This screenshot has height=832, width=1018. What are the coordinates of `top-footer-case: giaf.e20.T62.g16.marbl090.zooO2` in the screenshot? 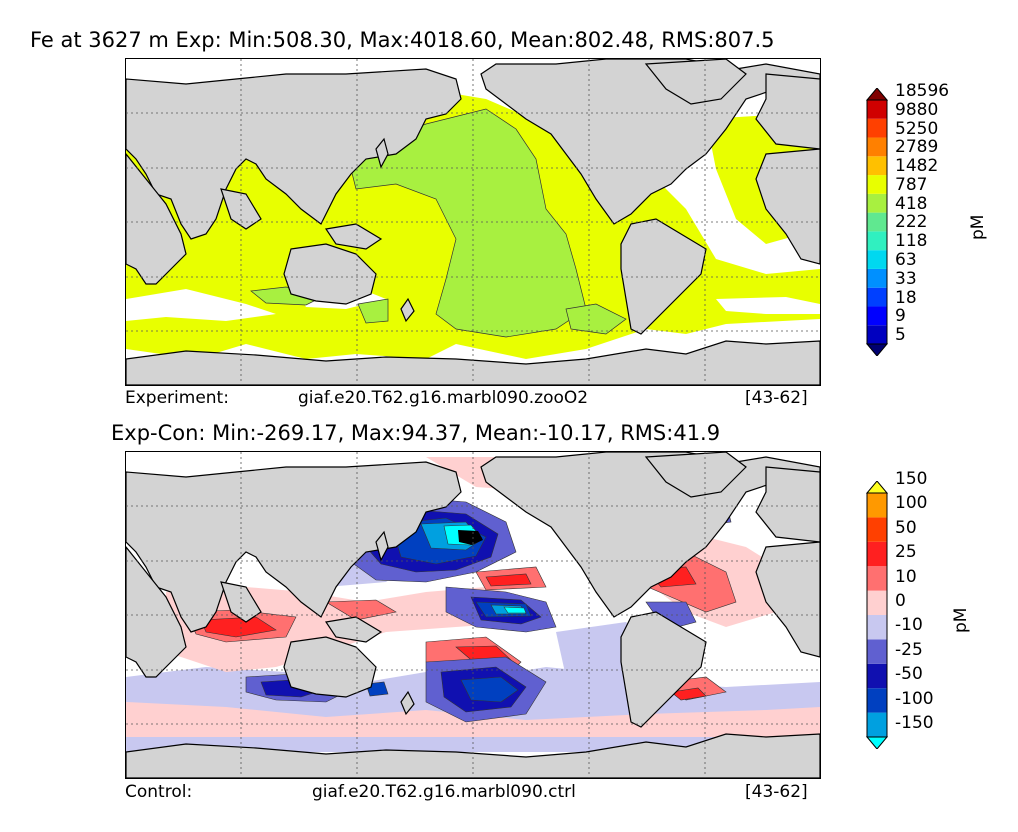 It's located at (443, 398).